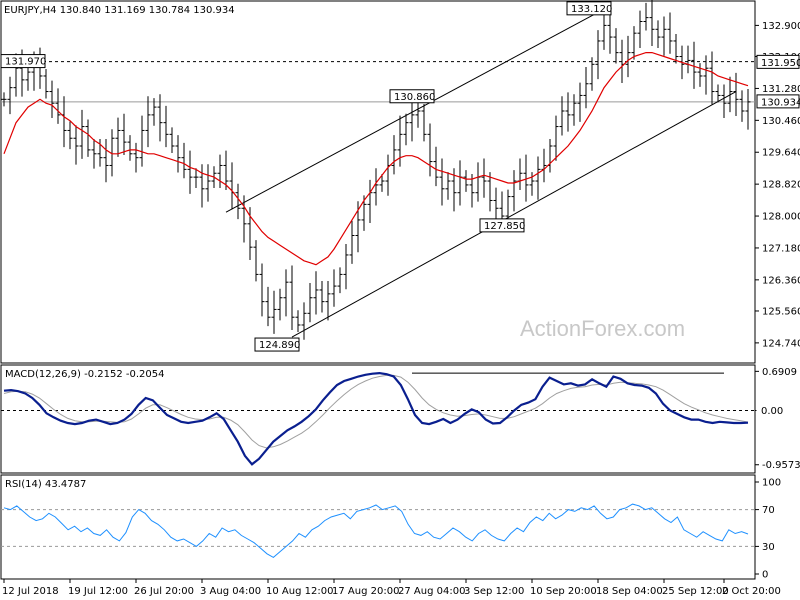 The width and height of the screenshot is (800, 600). I want to click on rsi-lines, so click(378, 531).